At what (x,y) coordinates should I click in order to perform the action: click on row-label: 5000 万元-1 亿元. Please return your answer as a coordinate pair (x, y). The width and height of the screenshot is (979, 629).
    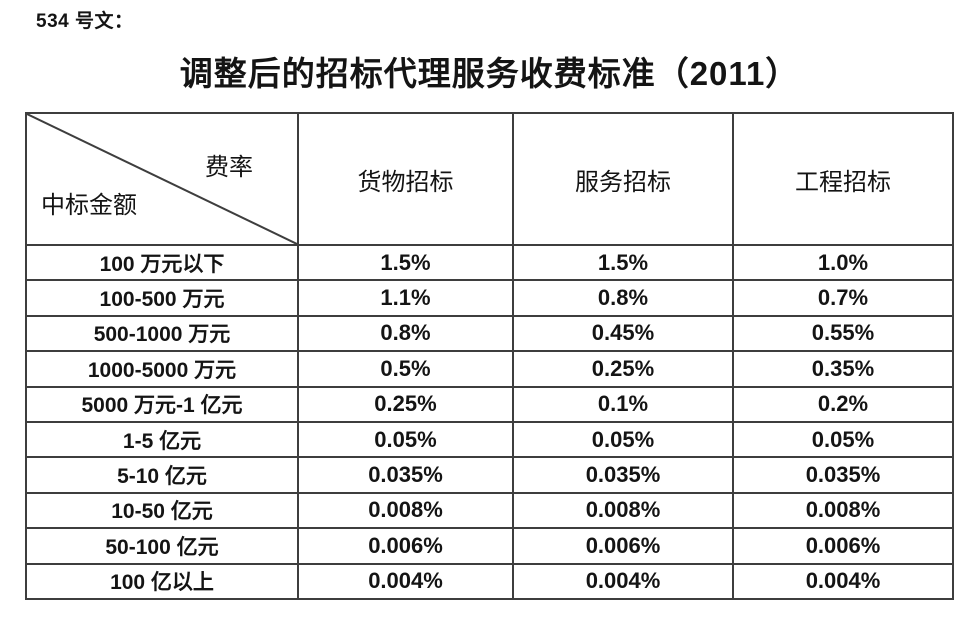
    Looking at the image, I should click on (162, 404).